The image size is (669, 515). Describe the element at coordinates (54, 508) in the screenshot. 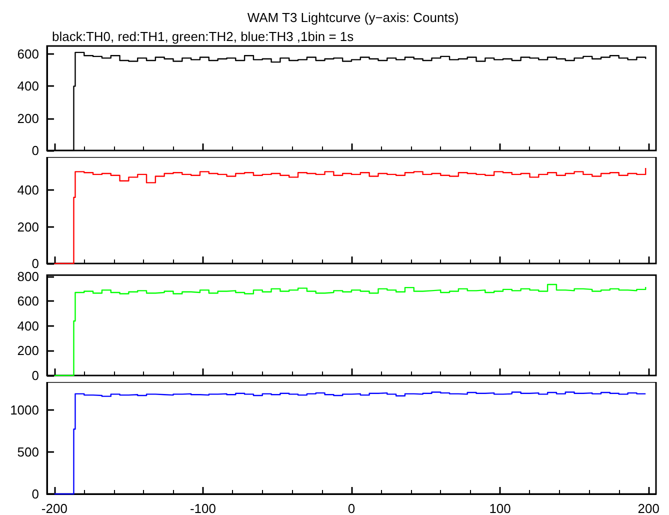

I see `x-tick-label: -200` at that location.